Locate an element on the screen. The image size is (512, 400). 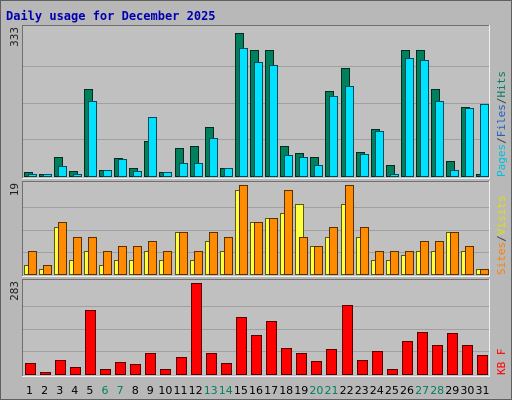
legend-entry: Sites is located at coordinates (501, 258).